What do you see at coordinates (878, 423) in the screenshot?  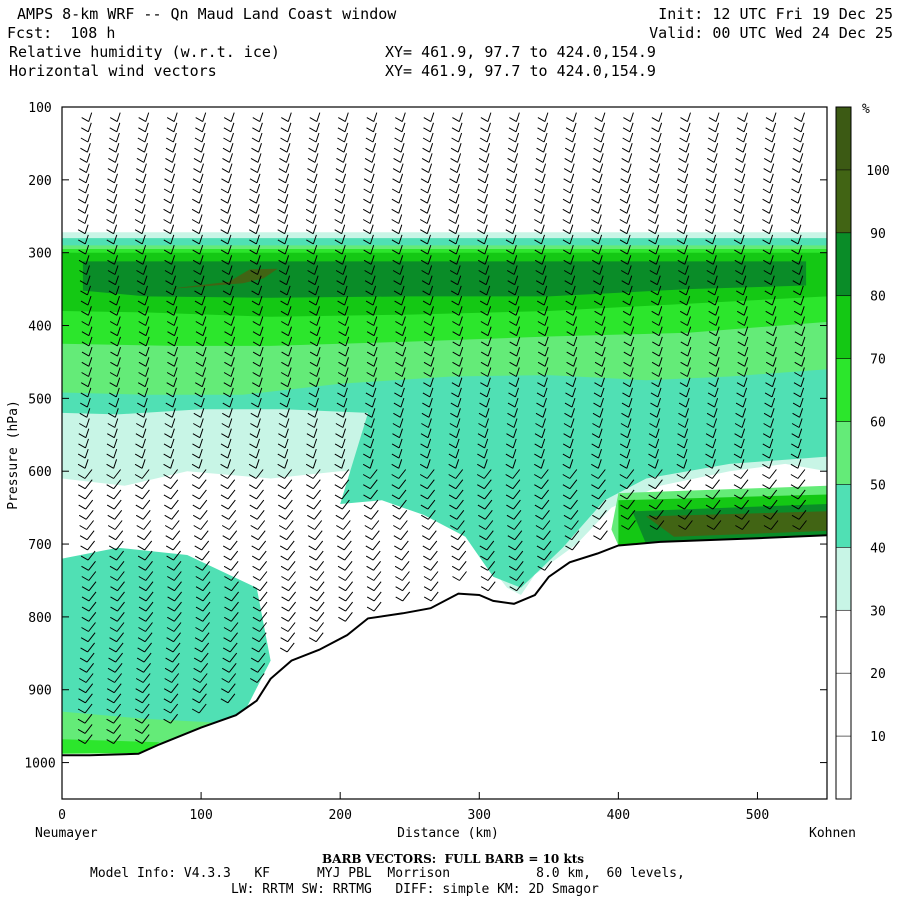 I see `colorbar-label-60: 60` at bounding box center [878, 423].